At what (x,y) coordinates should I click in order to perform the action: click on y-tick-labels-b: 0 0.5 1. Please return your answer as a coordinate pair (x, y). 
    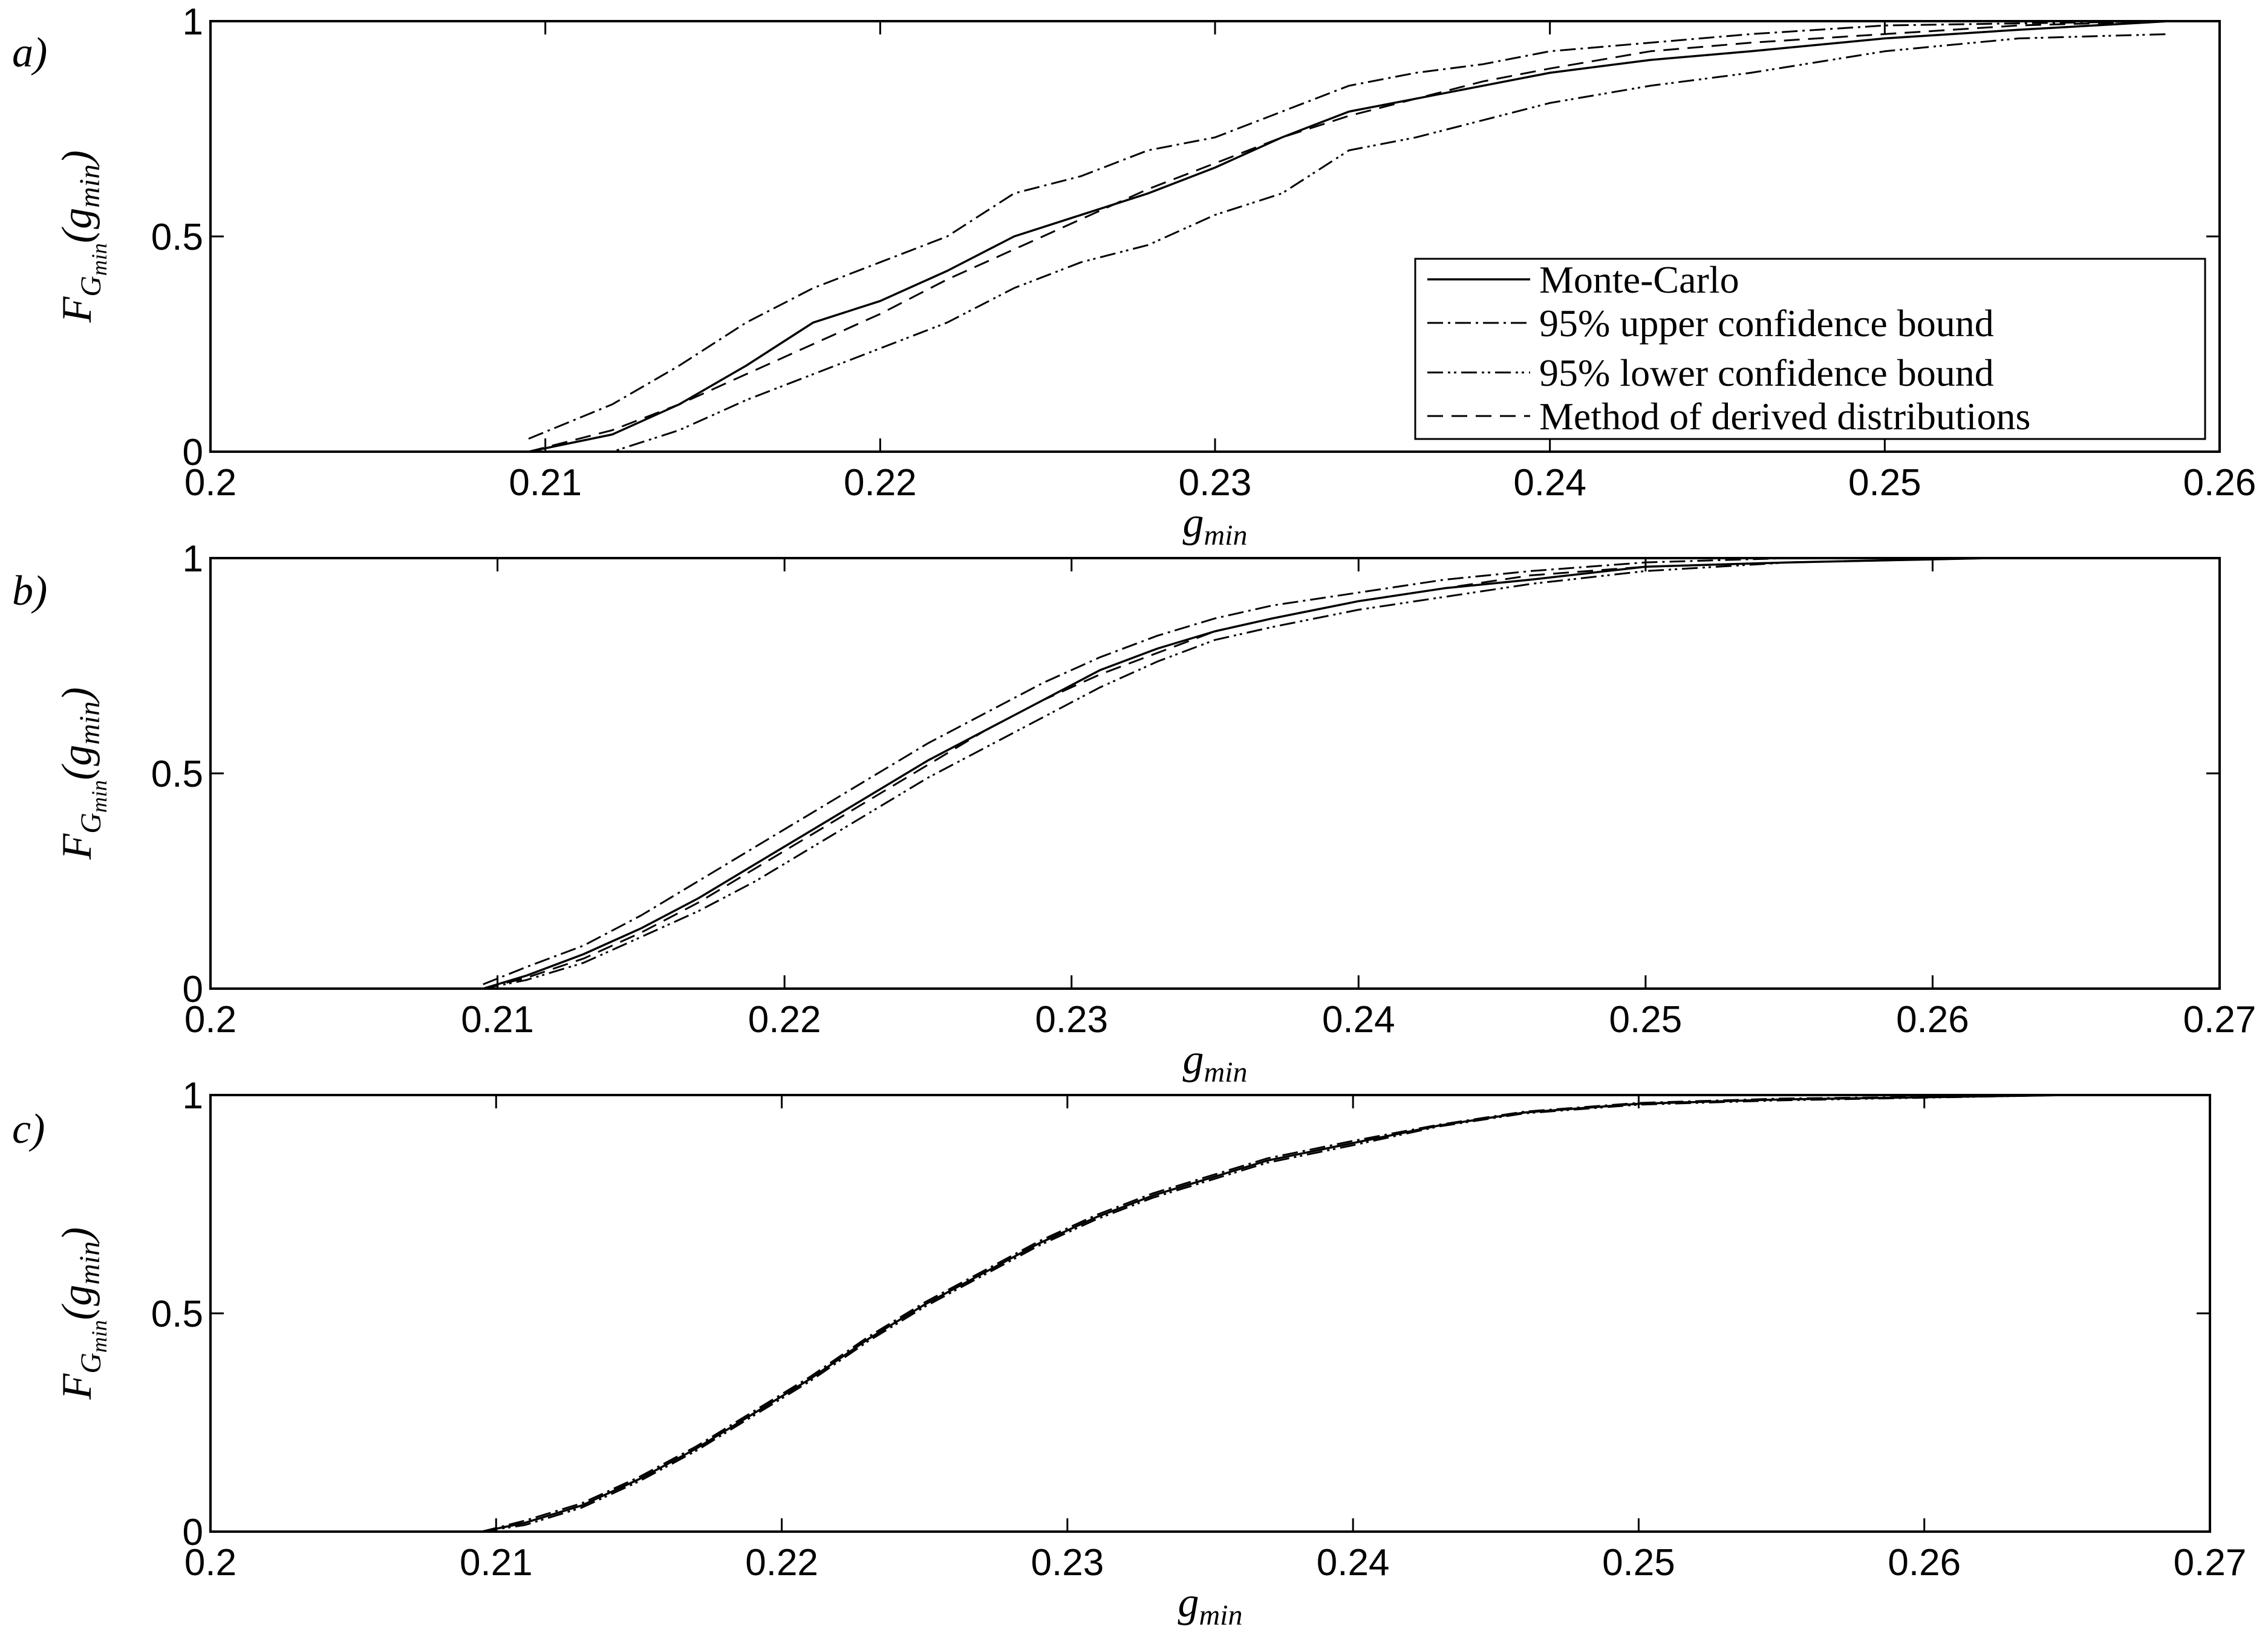
    Looking at the image, I should click on (177, 774).